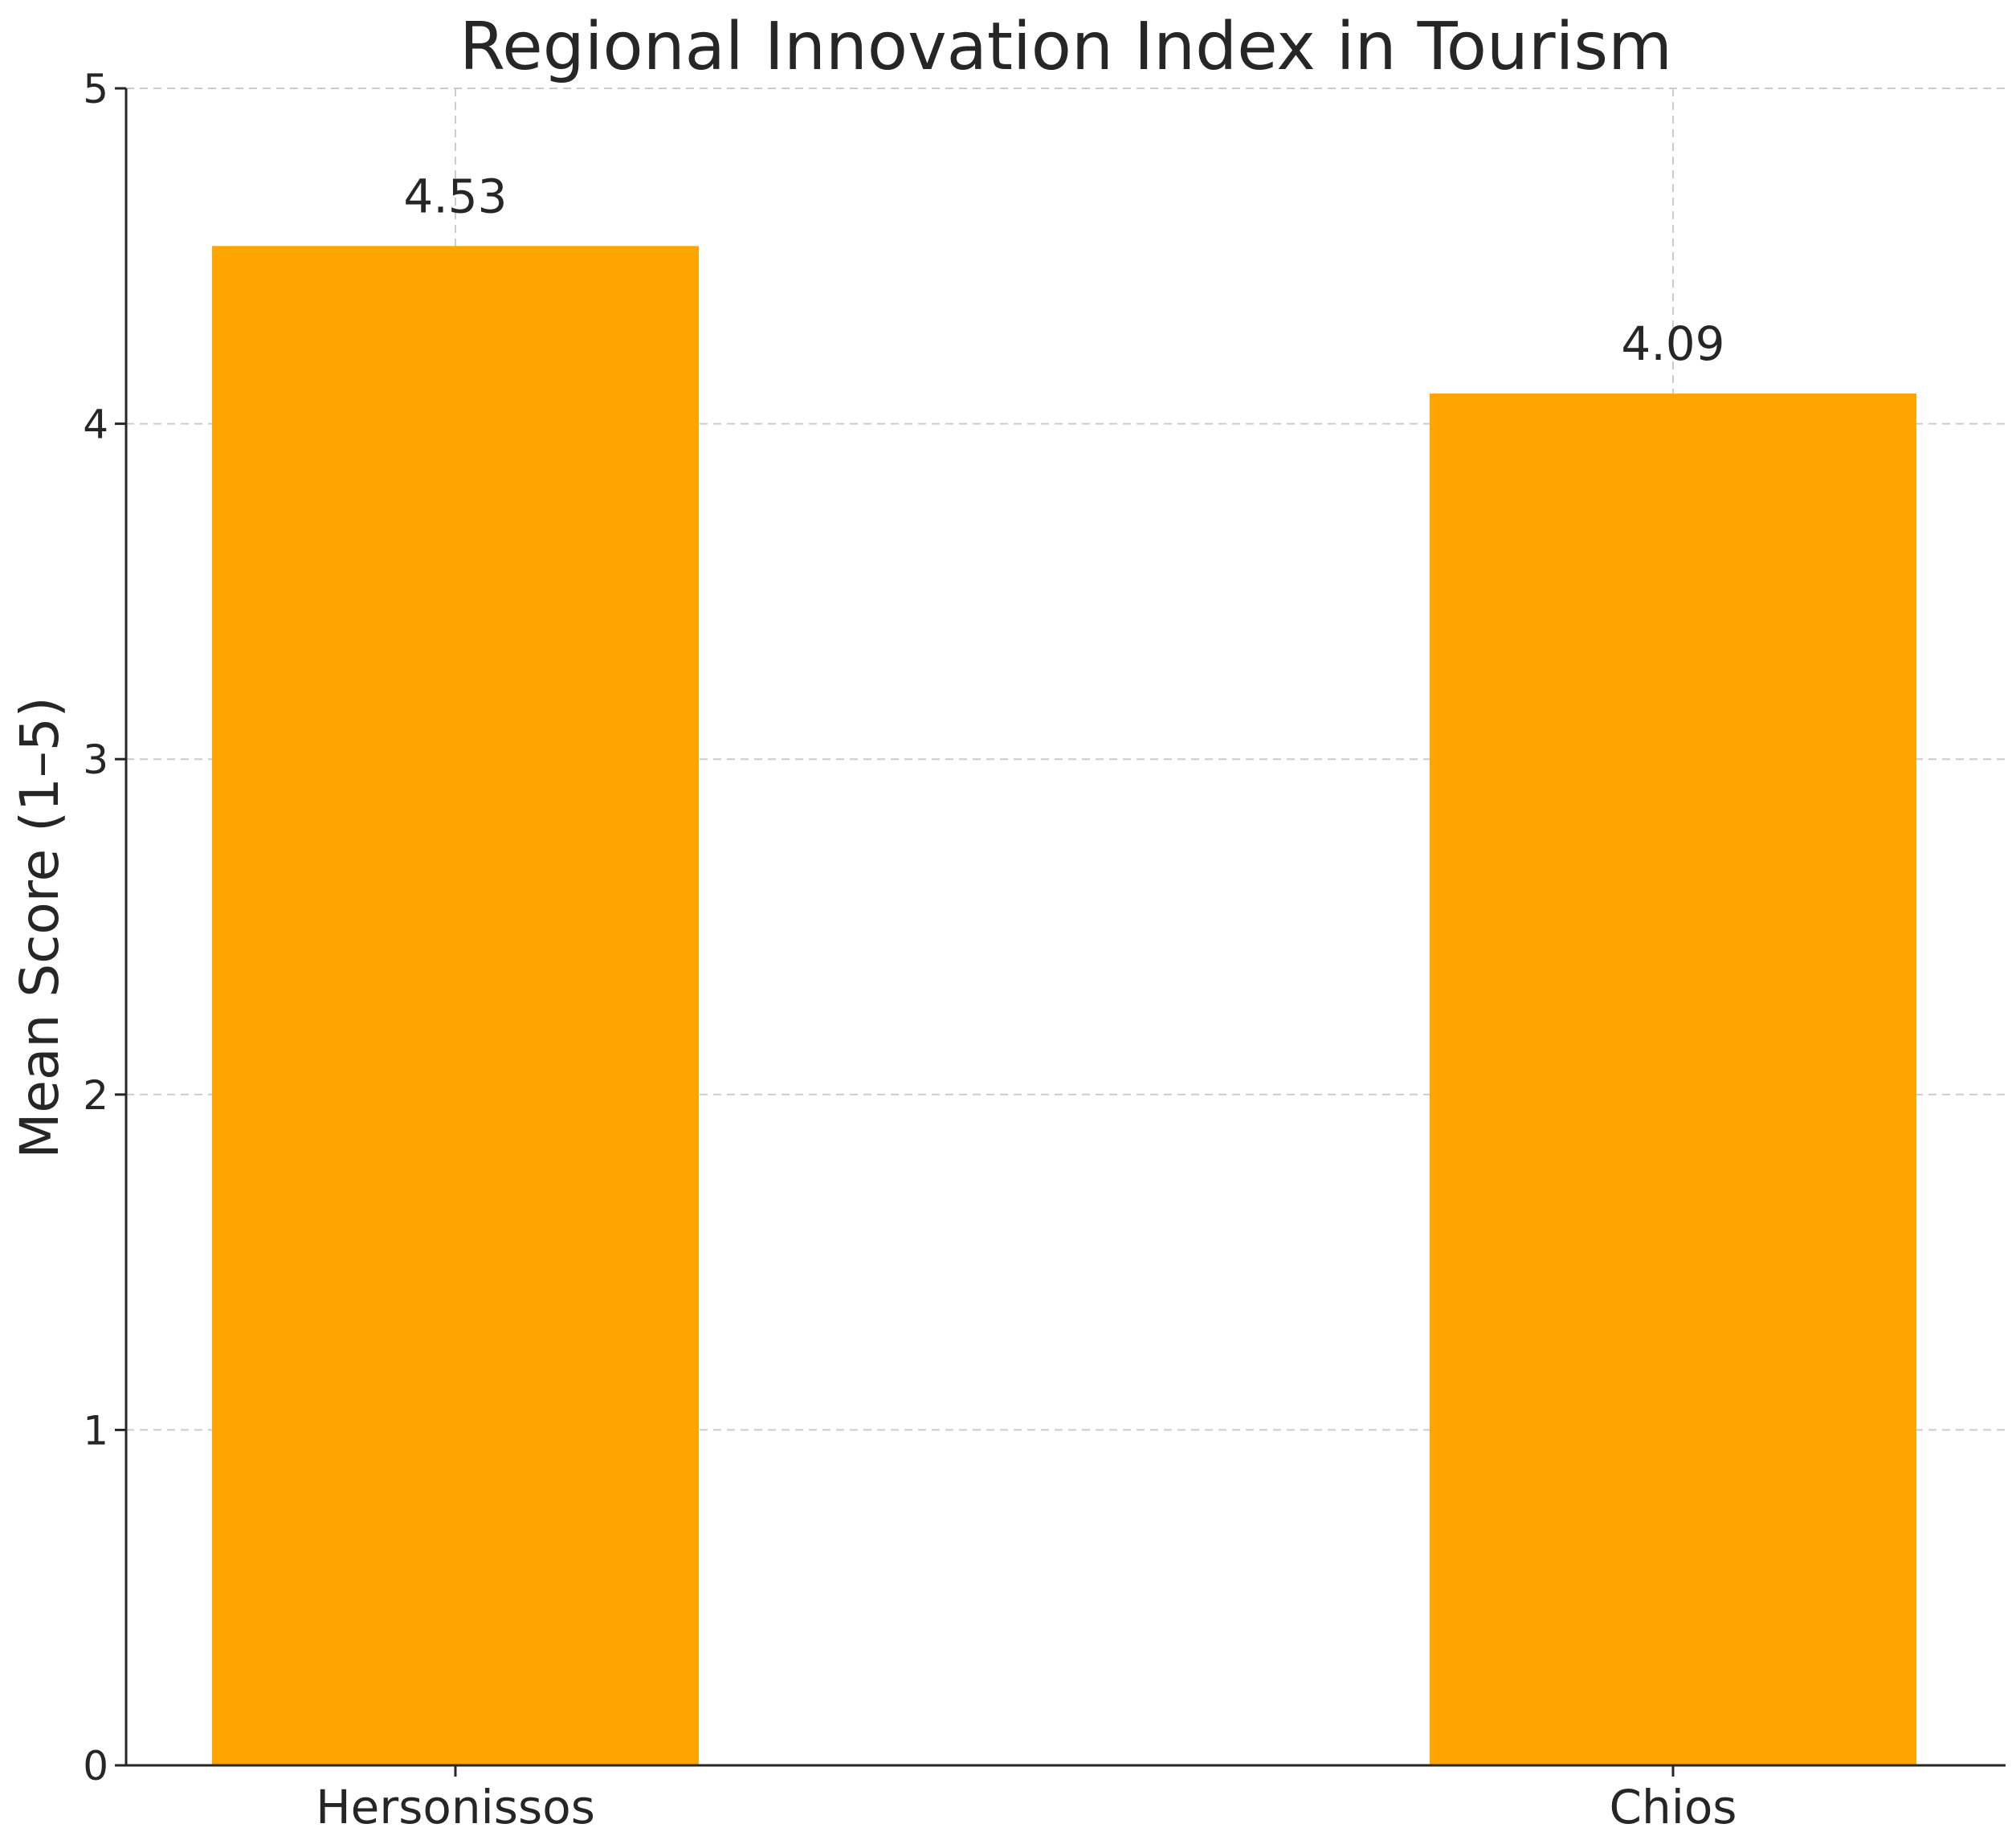 Image resolution: width=2016 pixels, height=1832 pixels. I want to click on data-label: 4.53, so click(455, 196).